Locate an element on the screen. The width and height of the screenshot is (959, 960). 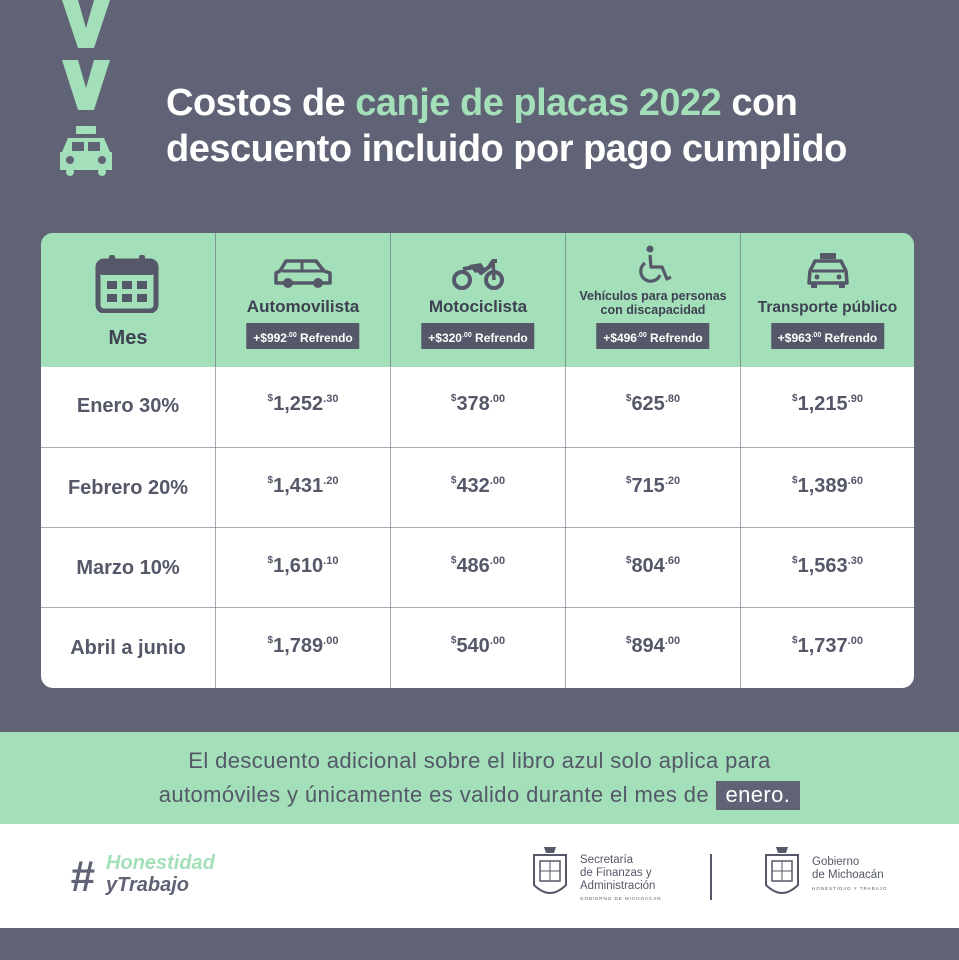
hashtag-line2: yTrabajo is located at coordinates (147, 885).